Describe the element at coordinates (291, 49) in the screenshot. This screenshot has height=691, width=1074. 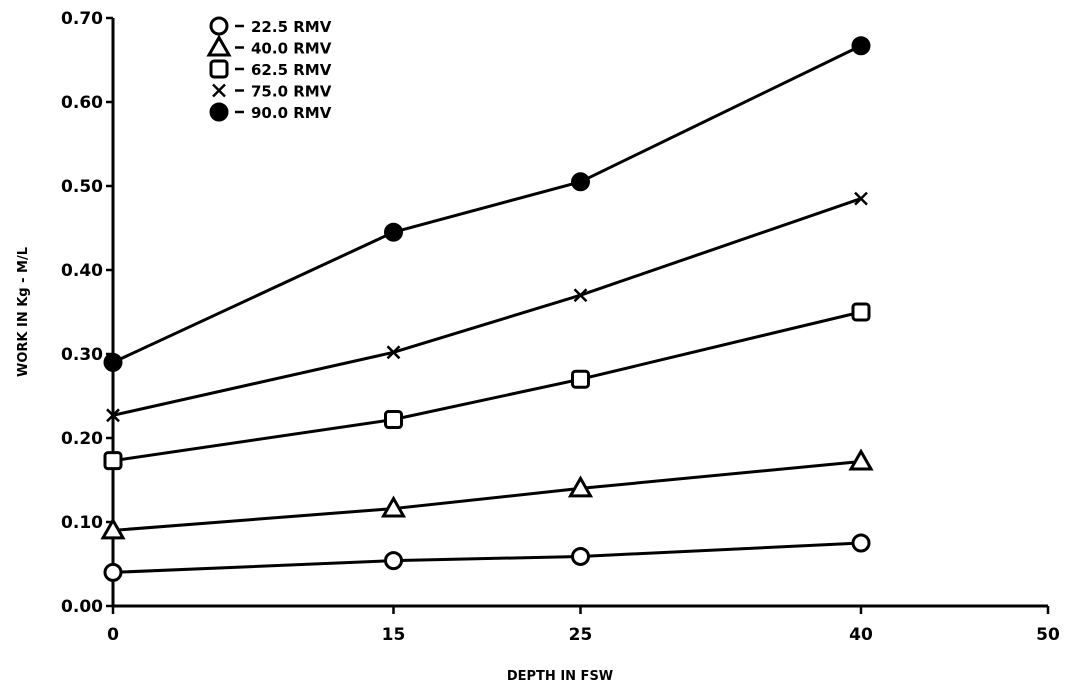
I see `legend-label: 40.0 RMV` at that location.